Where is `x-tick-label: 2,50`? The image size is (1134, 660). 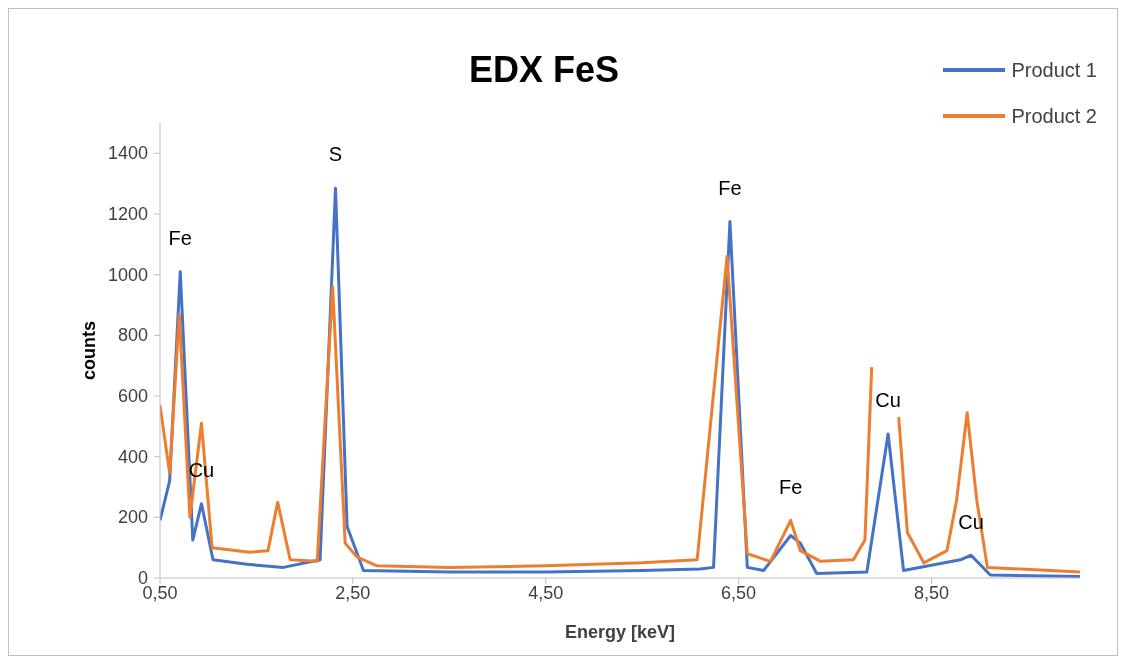 x-tick-label: 2,50 is located at coordinates (353, 592).